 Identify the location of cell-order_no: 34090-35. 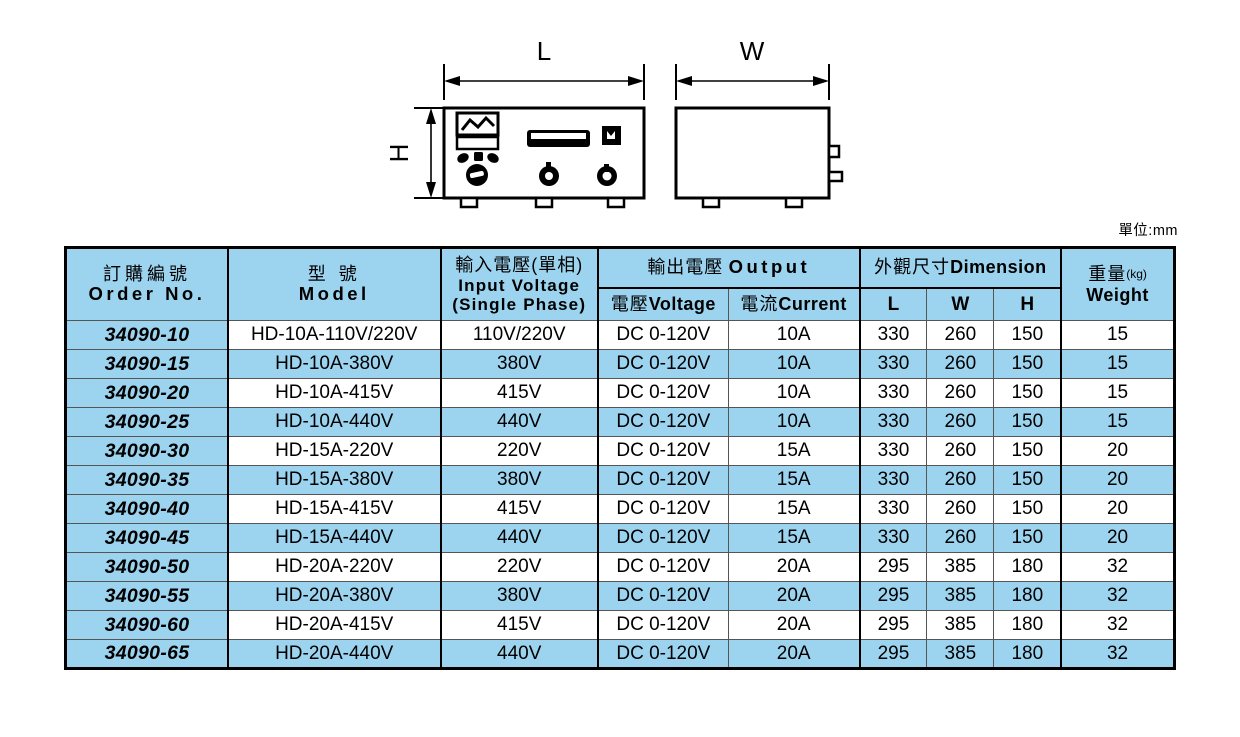
(146, 480).